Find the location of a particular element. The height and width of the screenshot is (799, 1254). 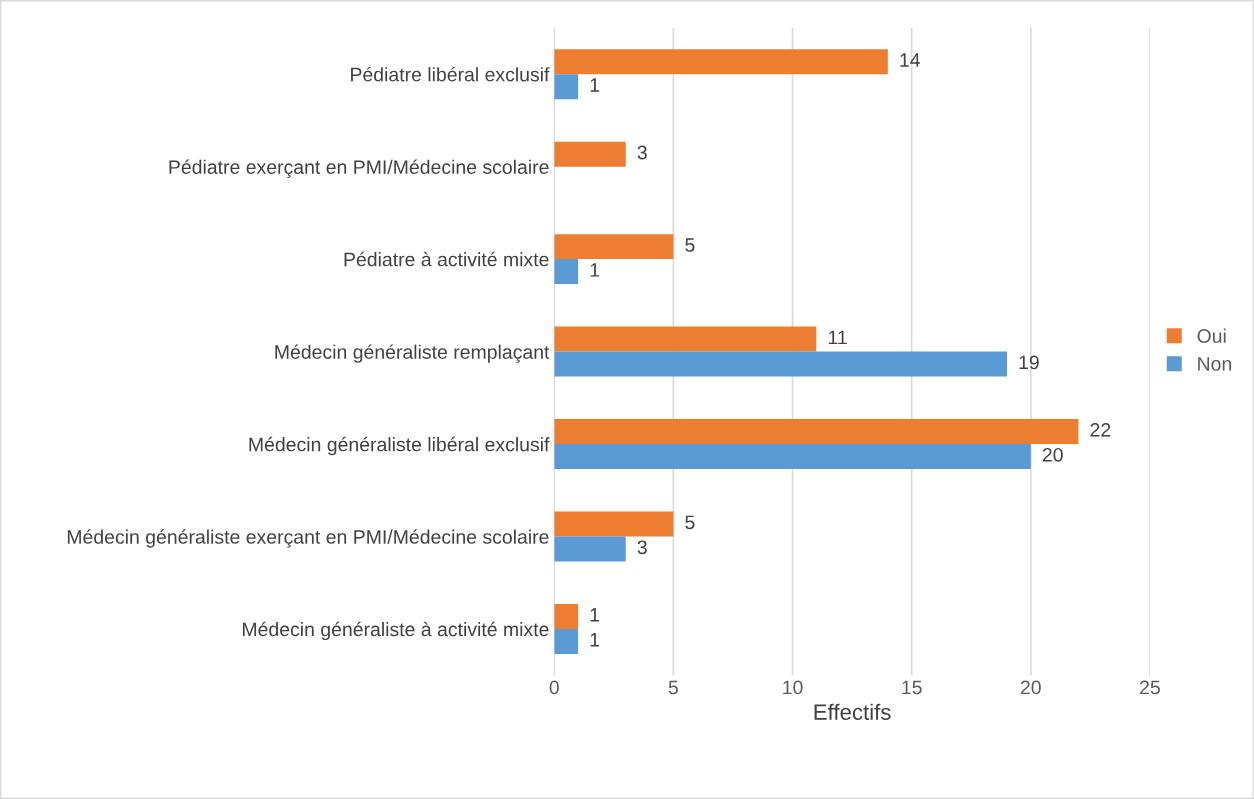

x-tick-label: 25 is located at coordinates (1150, 687).